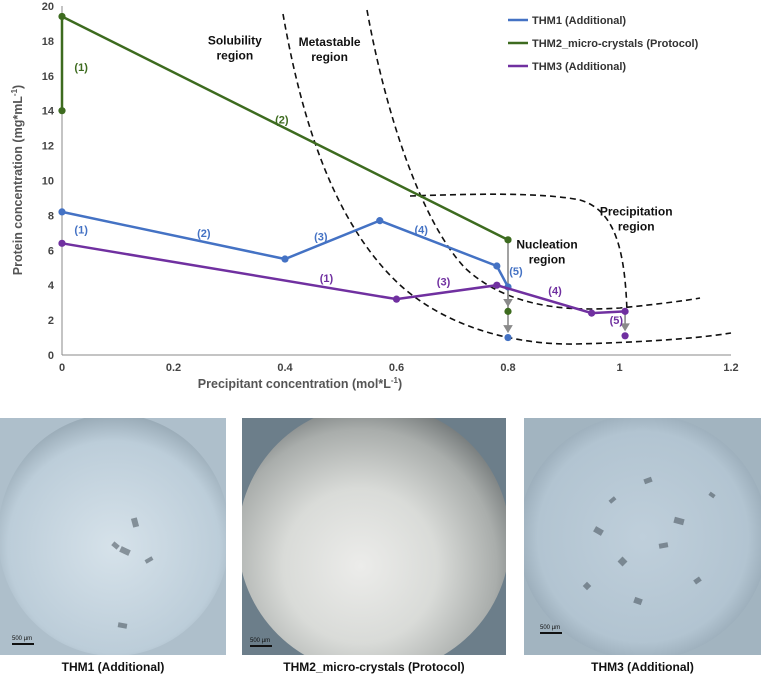  Describe the element at coordinates (518, 253) in the screenshot. I see `precipitation-boundary` at that location.